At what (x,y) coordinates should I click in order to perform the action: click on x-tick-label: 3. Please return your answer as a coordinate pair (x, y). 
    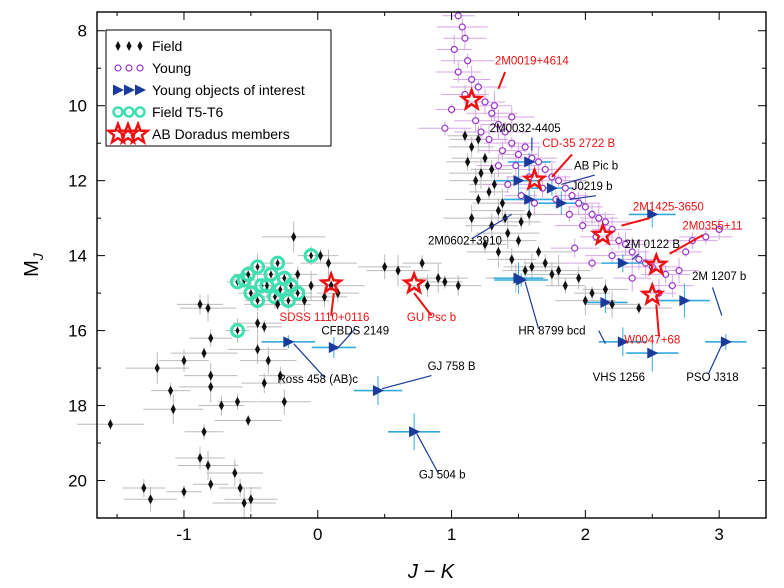
    Looking at the image, I should click on (718, 534).